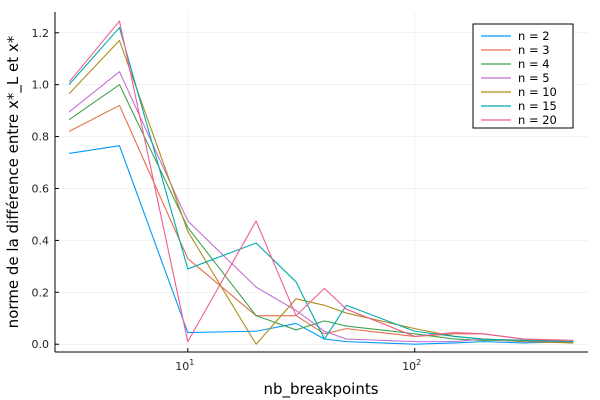  I want to click on y-tick-label: 0.0, so click(41, 344).